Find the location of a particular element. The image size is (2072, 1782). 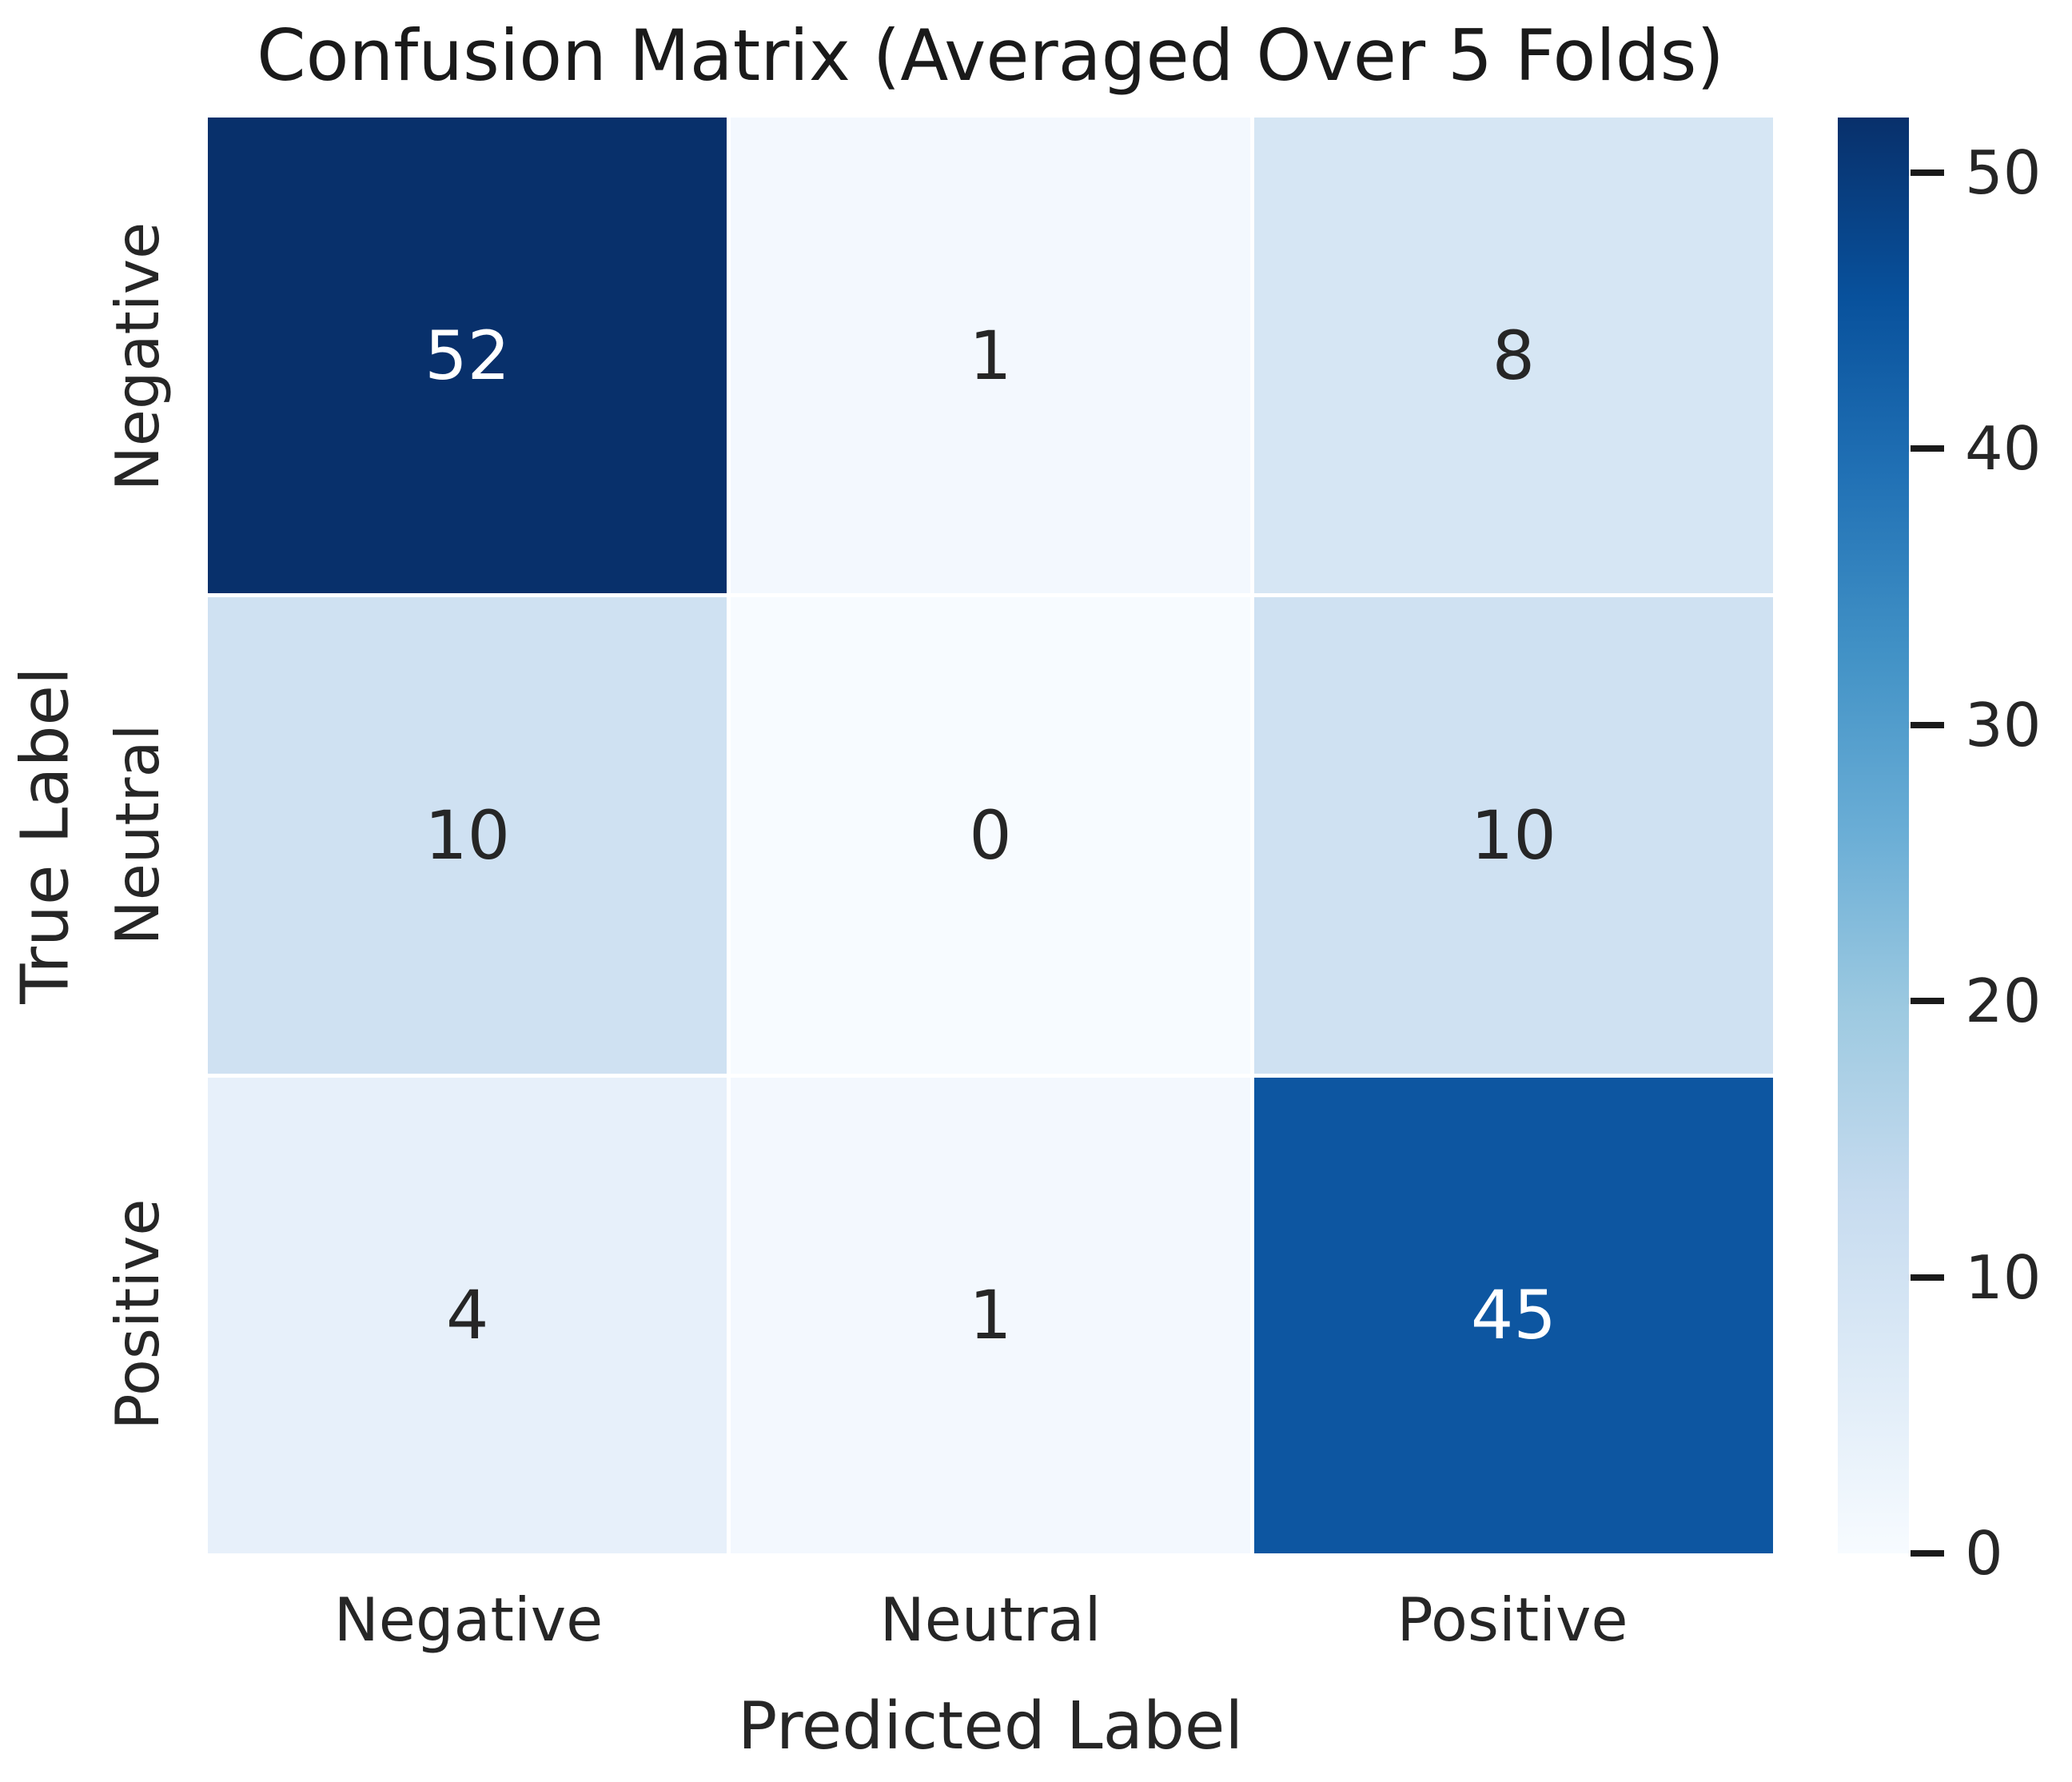

heatmap-cell-neutral-positive: 10 is located at coordinates (1513, 835).